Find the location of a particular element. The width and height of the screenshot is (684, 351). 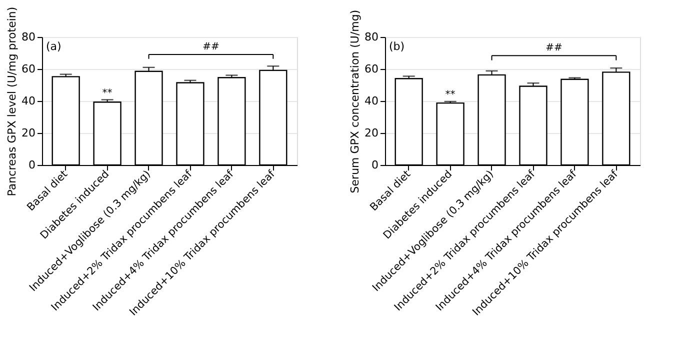

annotation: (b) is located at coordinates (397, 46).